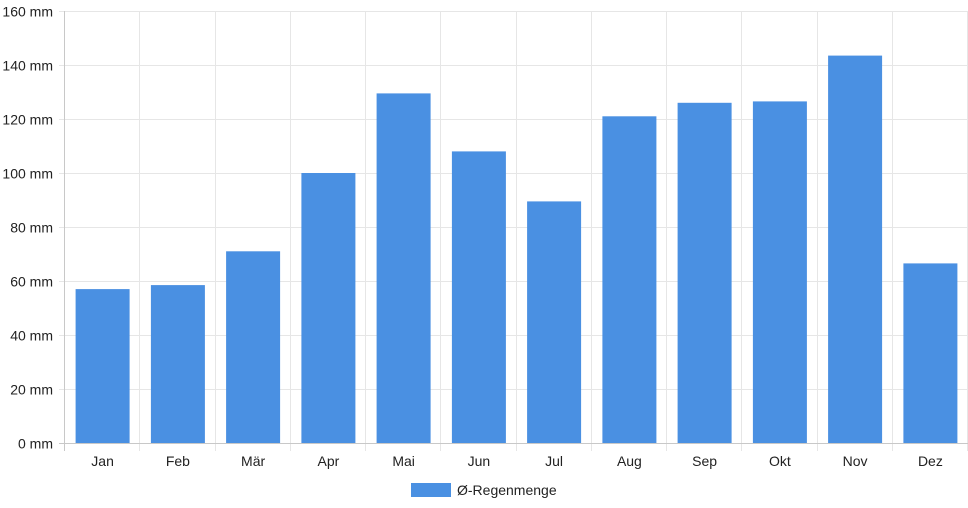  I want to click on y-tick-label: 80 mm, so click(31, 228).